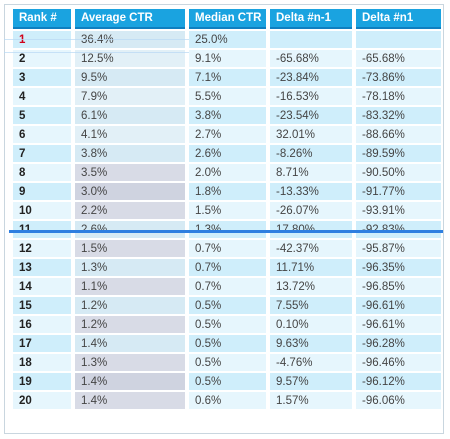  I want to click on rank-cell: 16, so click(42, 324).